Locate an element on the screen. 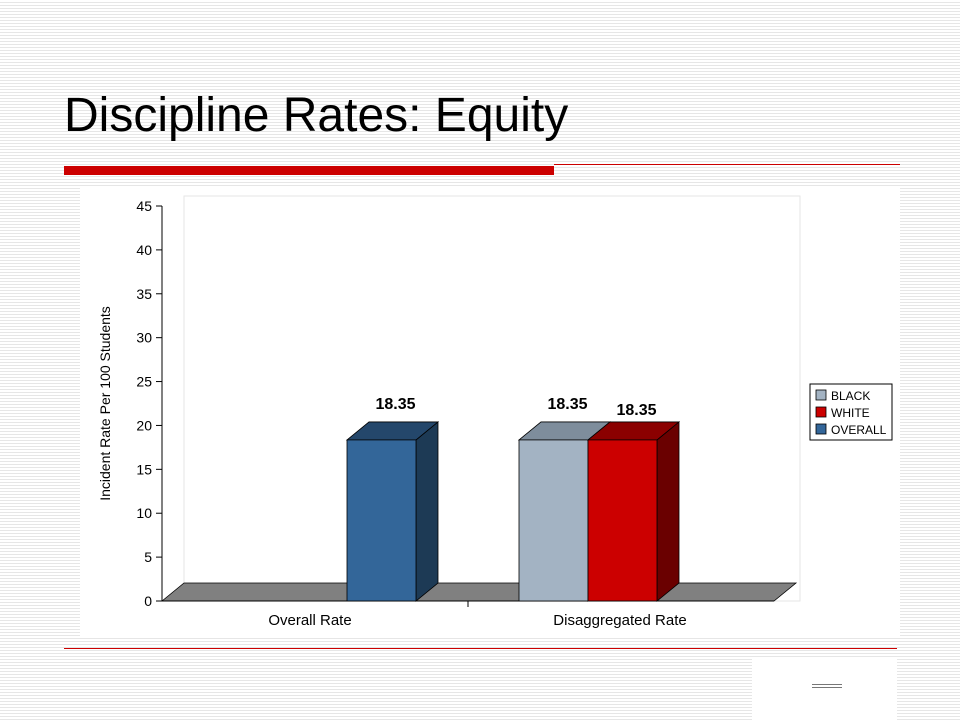  title-underline-line is located at coordinates (727, 164).